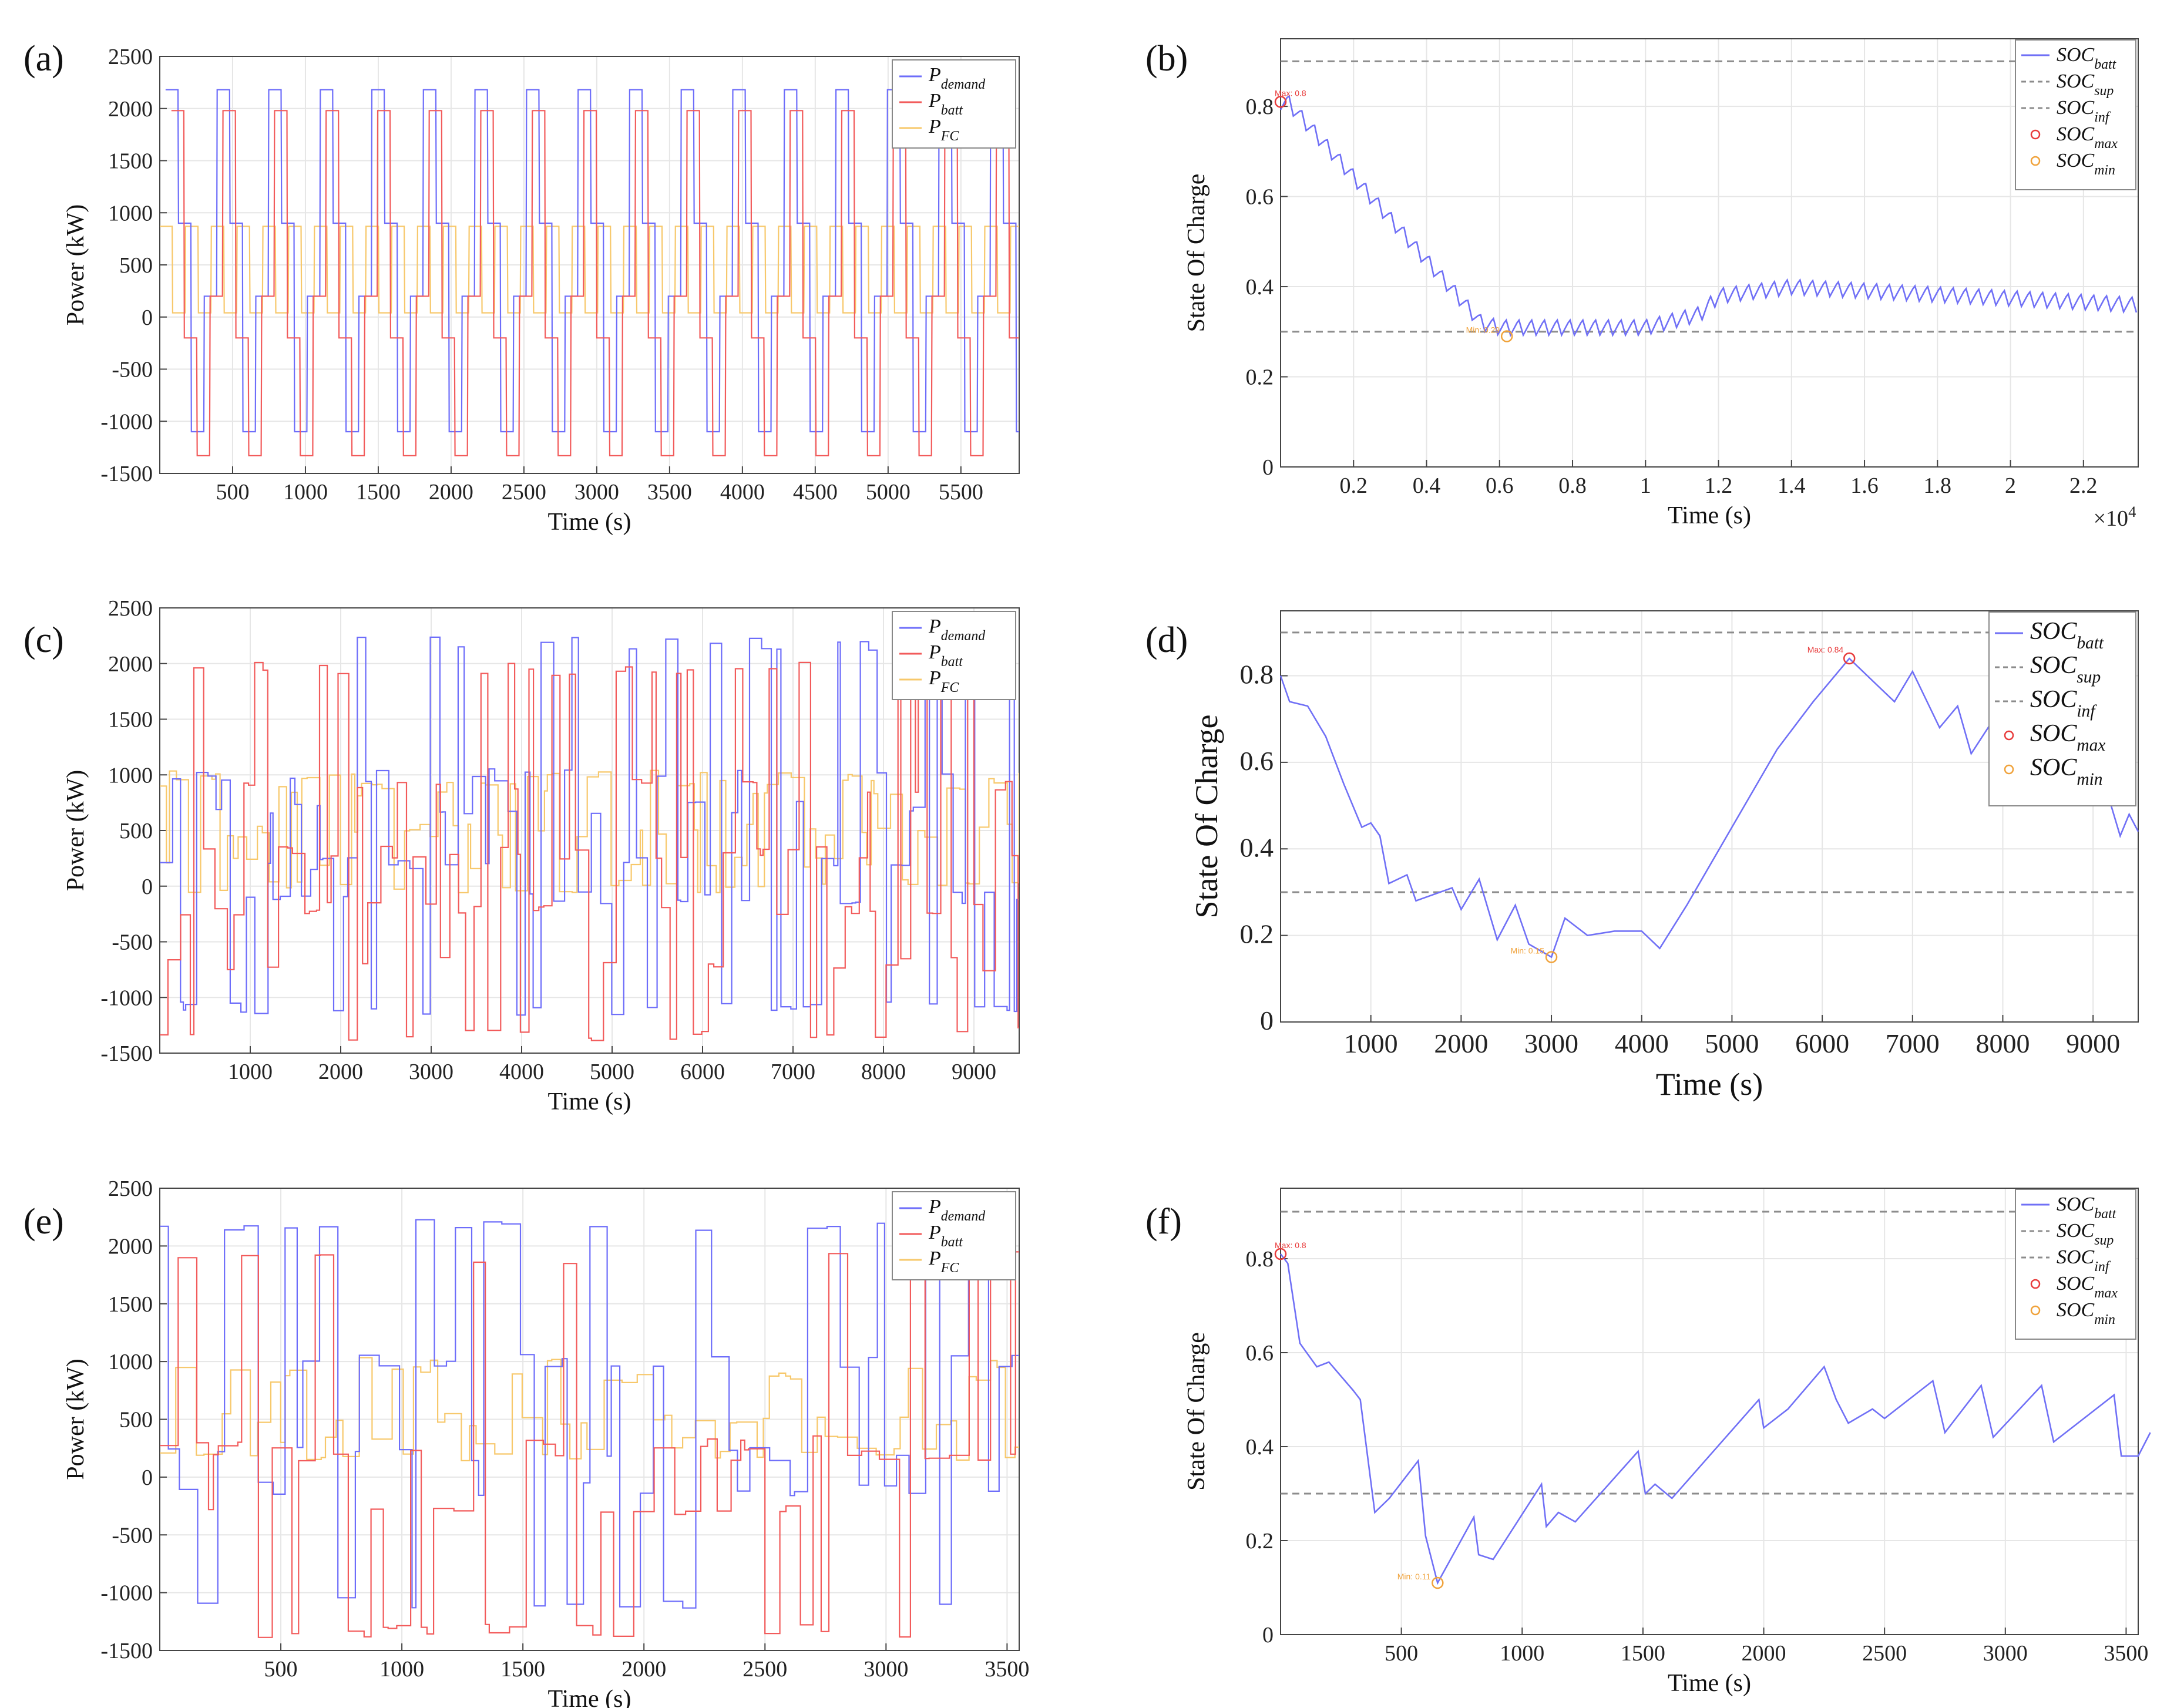  Describe the element at coordinates (130, 720) in the screenshot. I see `y-tick-label: 1500` at that location.